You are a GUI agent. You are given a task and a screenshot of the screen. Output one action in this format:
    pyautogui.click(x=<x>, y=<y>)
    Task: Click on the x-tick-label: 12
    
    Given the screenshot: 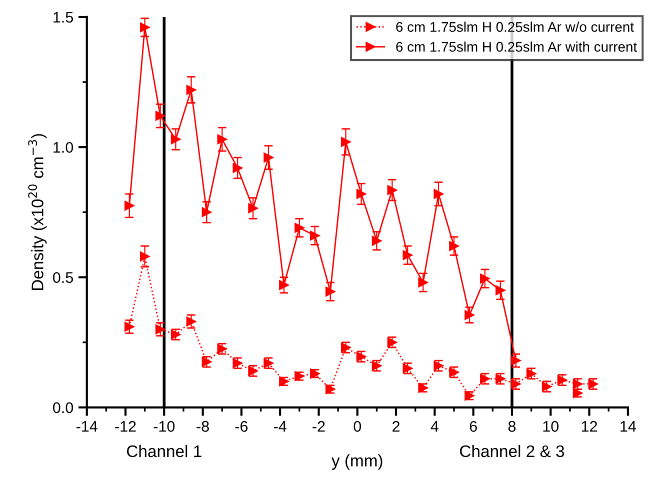 What is the action you would take?
    pyautogui.click(x=589, y=426)
    